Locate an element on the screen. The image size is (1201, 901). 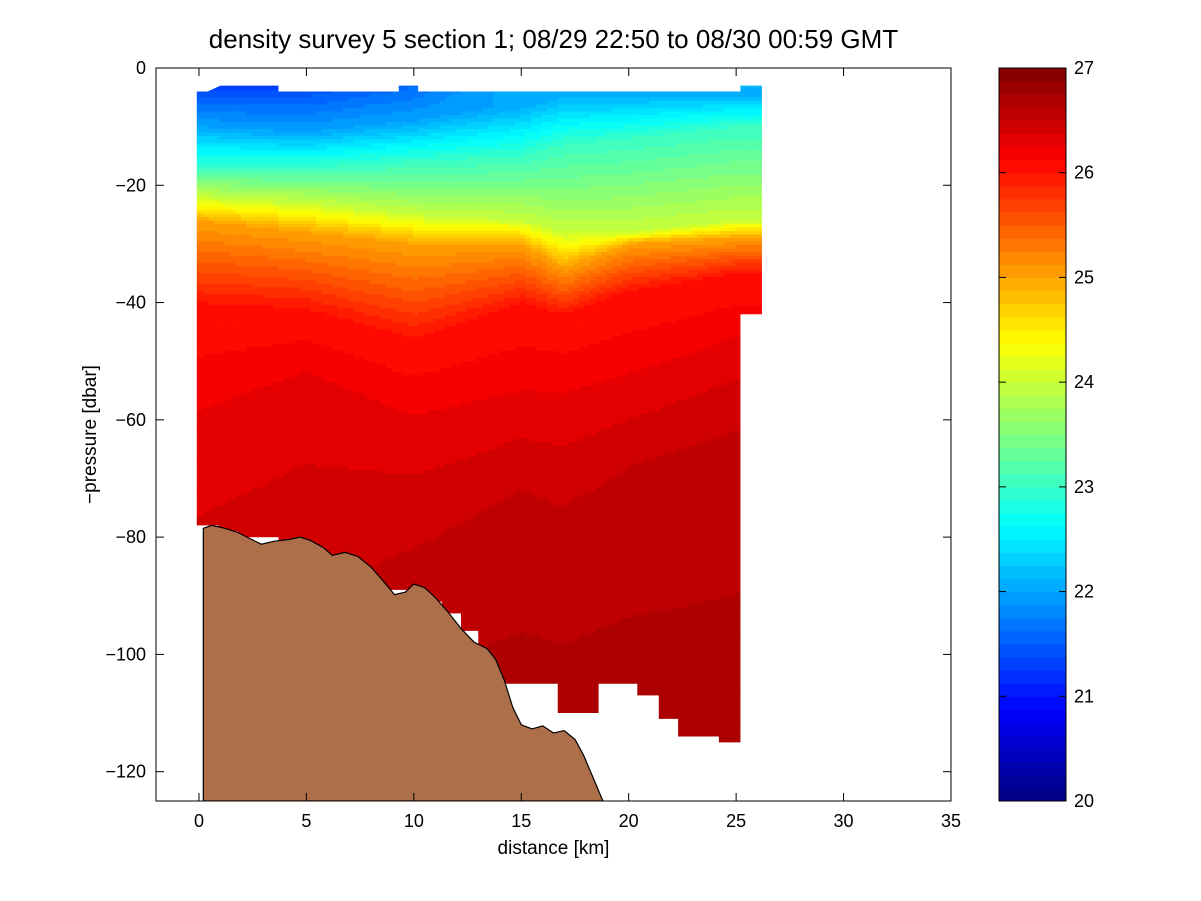
colorbar-swatches is located at coordinates (1032, 435).